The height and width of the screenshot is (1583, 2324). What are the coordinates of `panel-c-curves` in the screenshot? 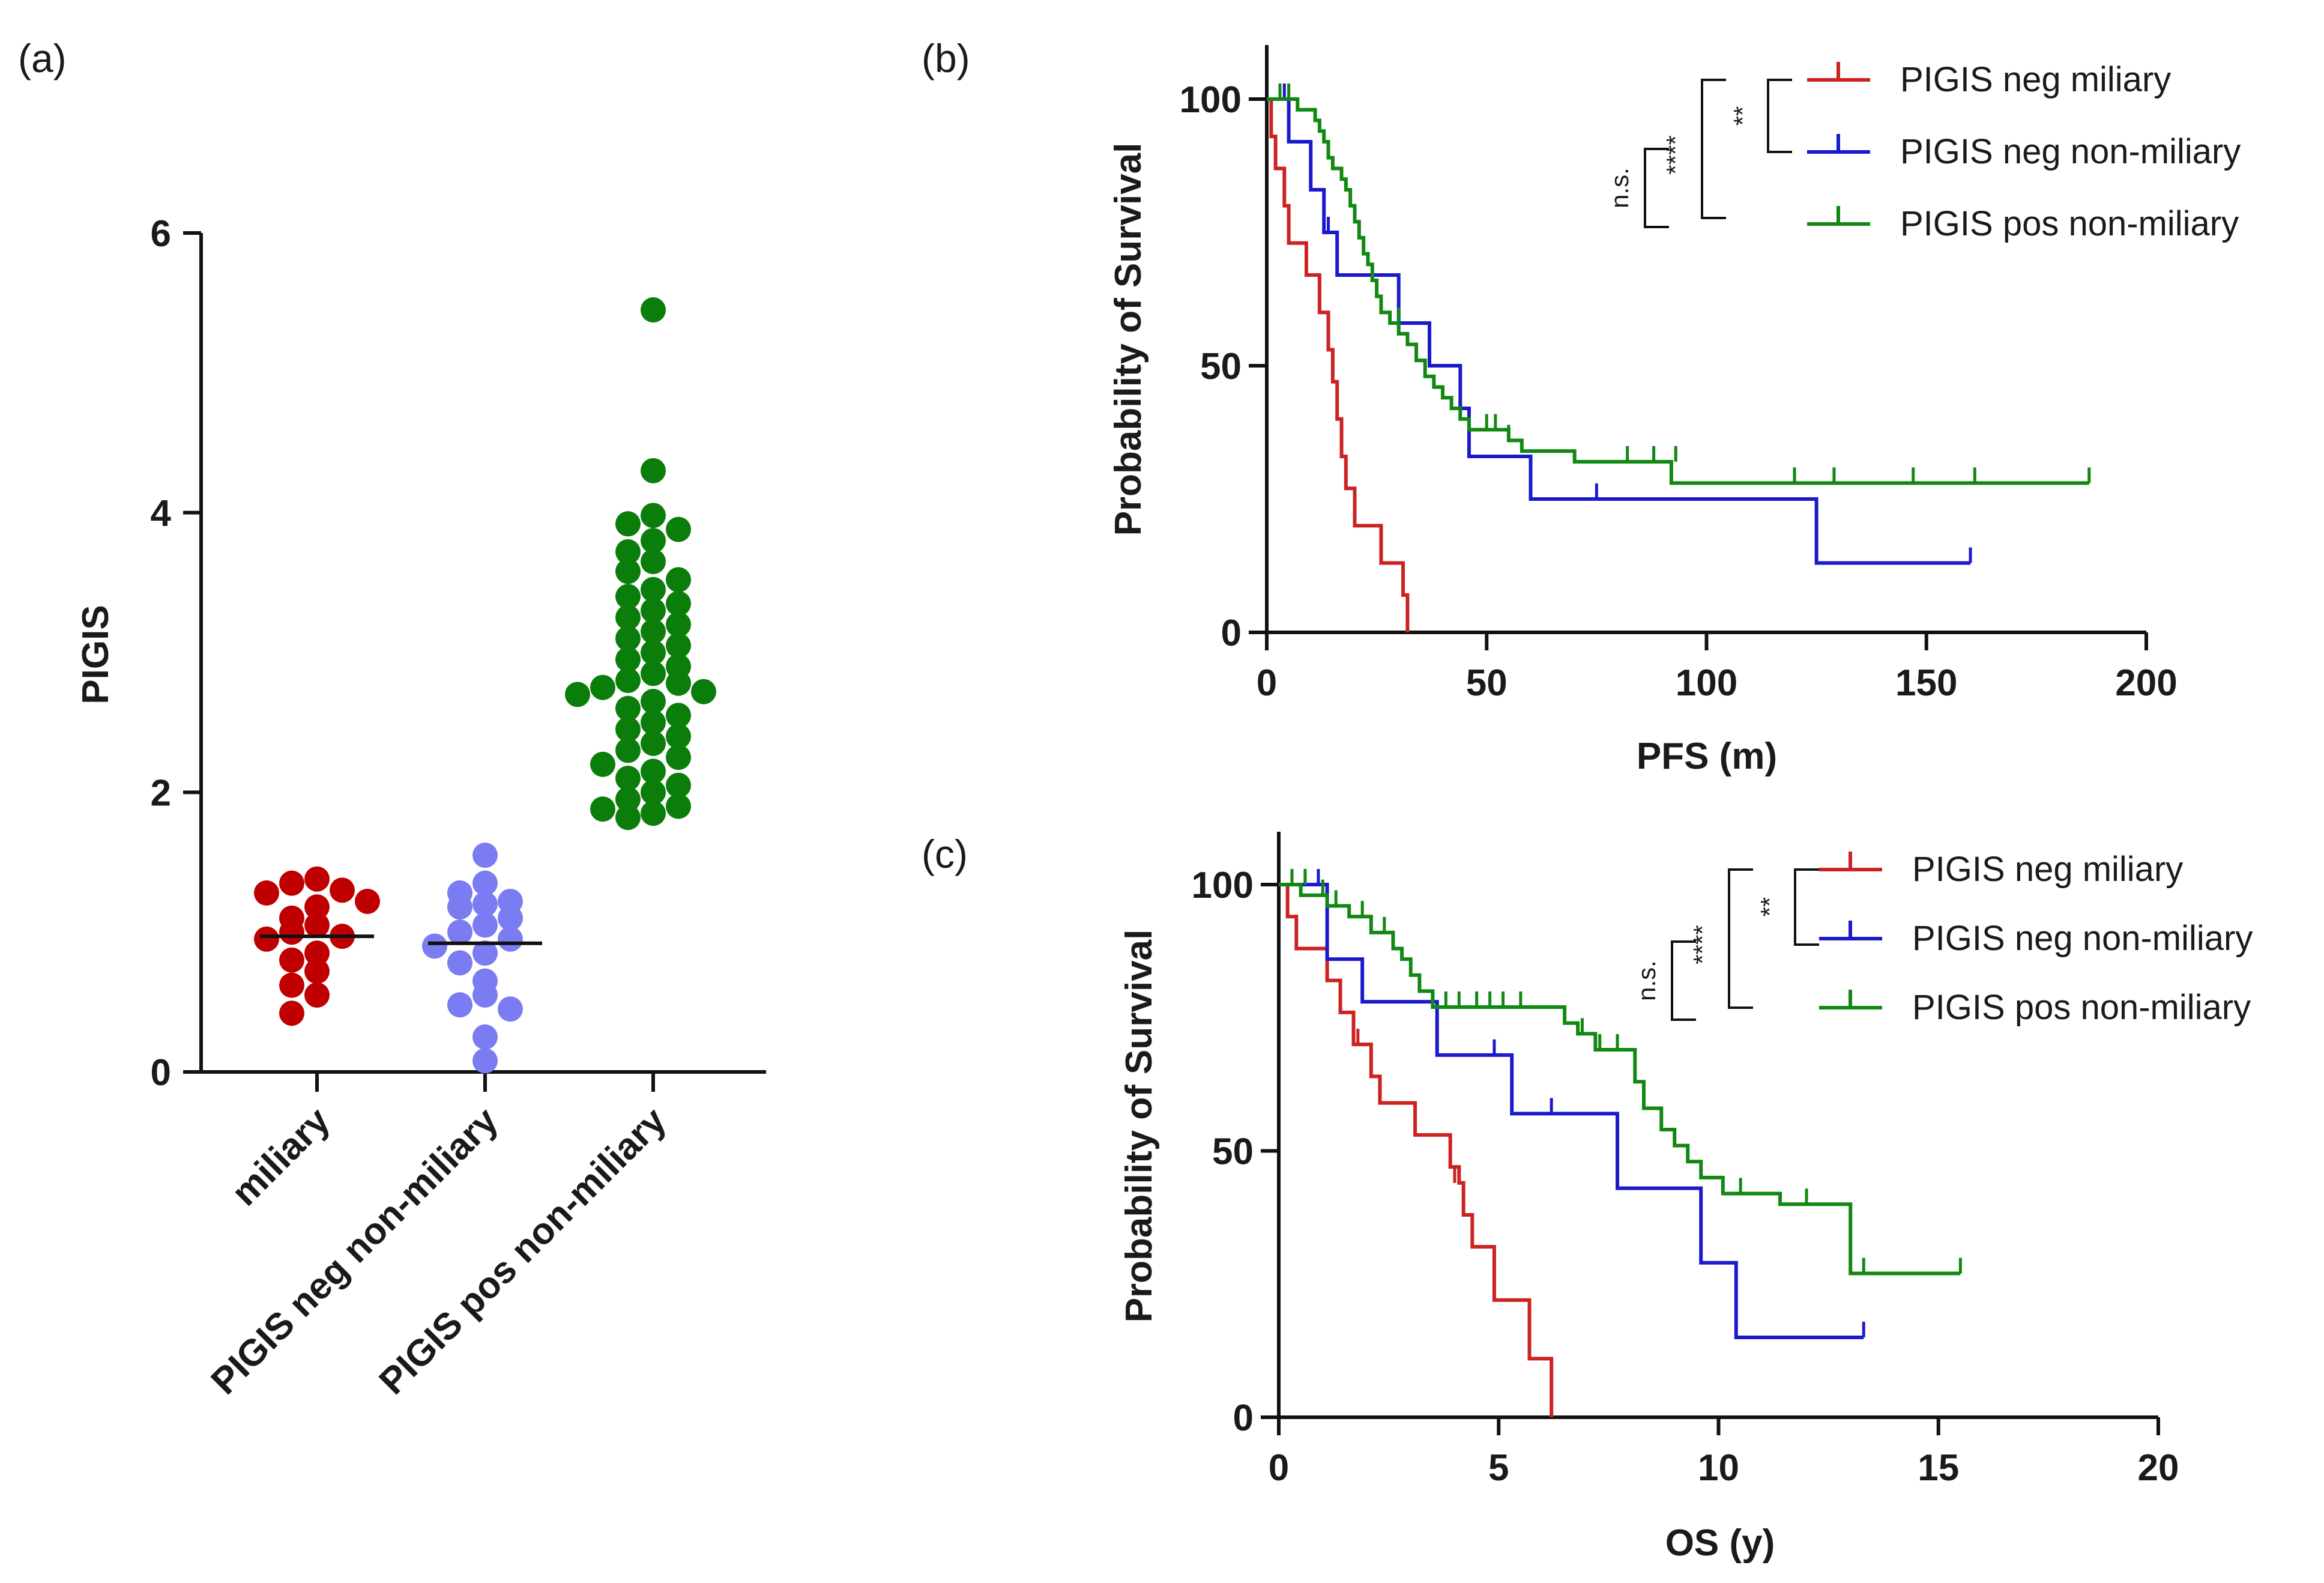 It's located at (1620, 1143).